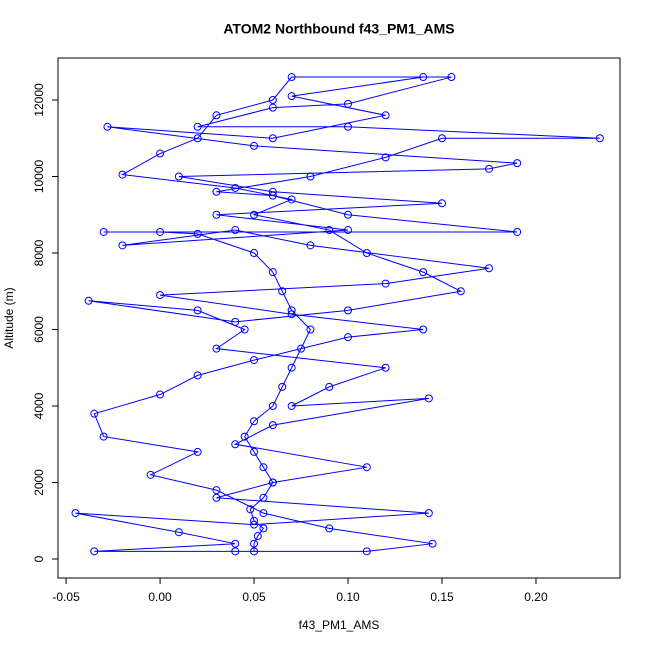 This screenshot has width=650, height=650. I want to click on y-tick-label: 8000, so click(39, 252).